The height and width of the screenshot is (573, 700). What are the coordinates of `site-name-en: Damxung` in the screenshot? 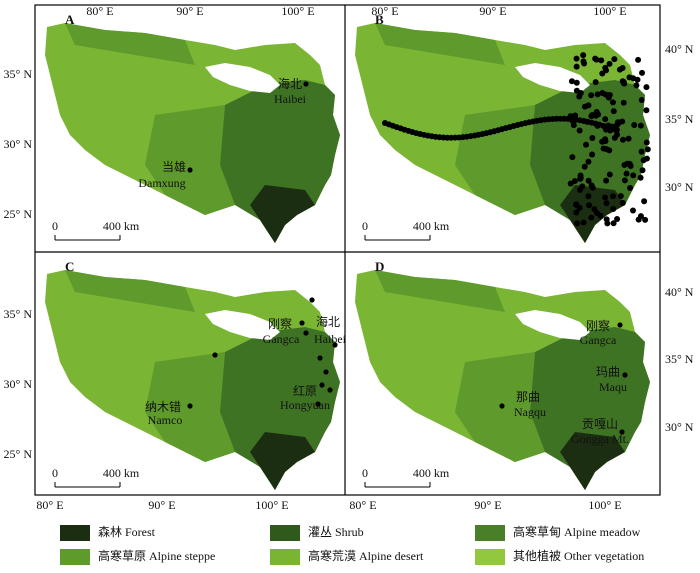 It's located at (161, 183).